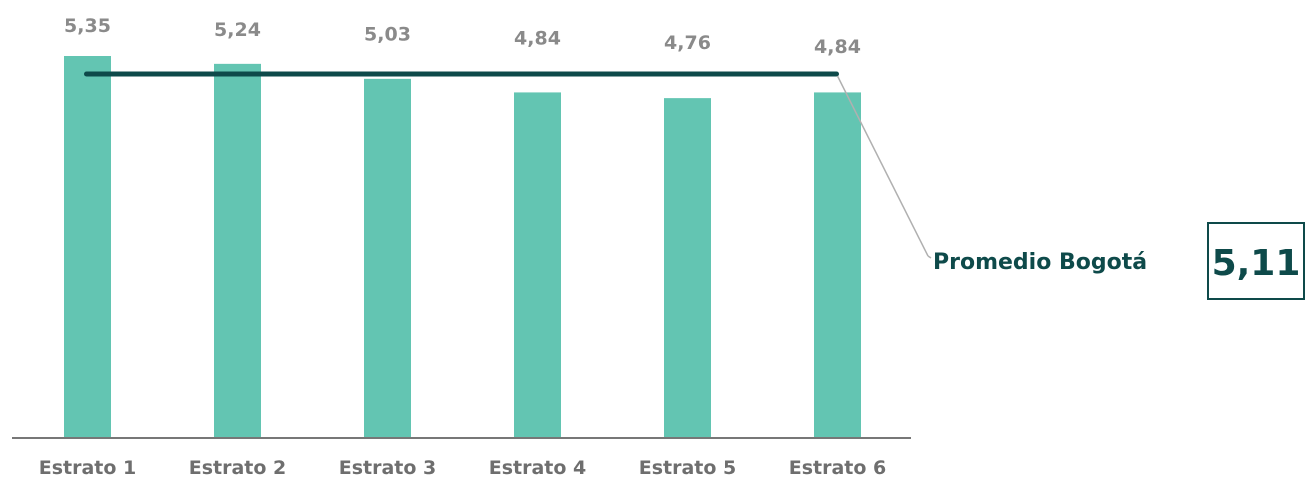 The height and width of the screenshot is (481, 1310). What do you see at coordinates (388, 468) in the screenshot?
I see `category-label-3: Estrato 3` at bounding box center [388, 468].